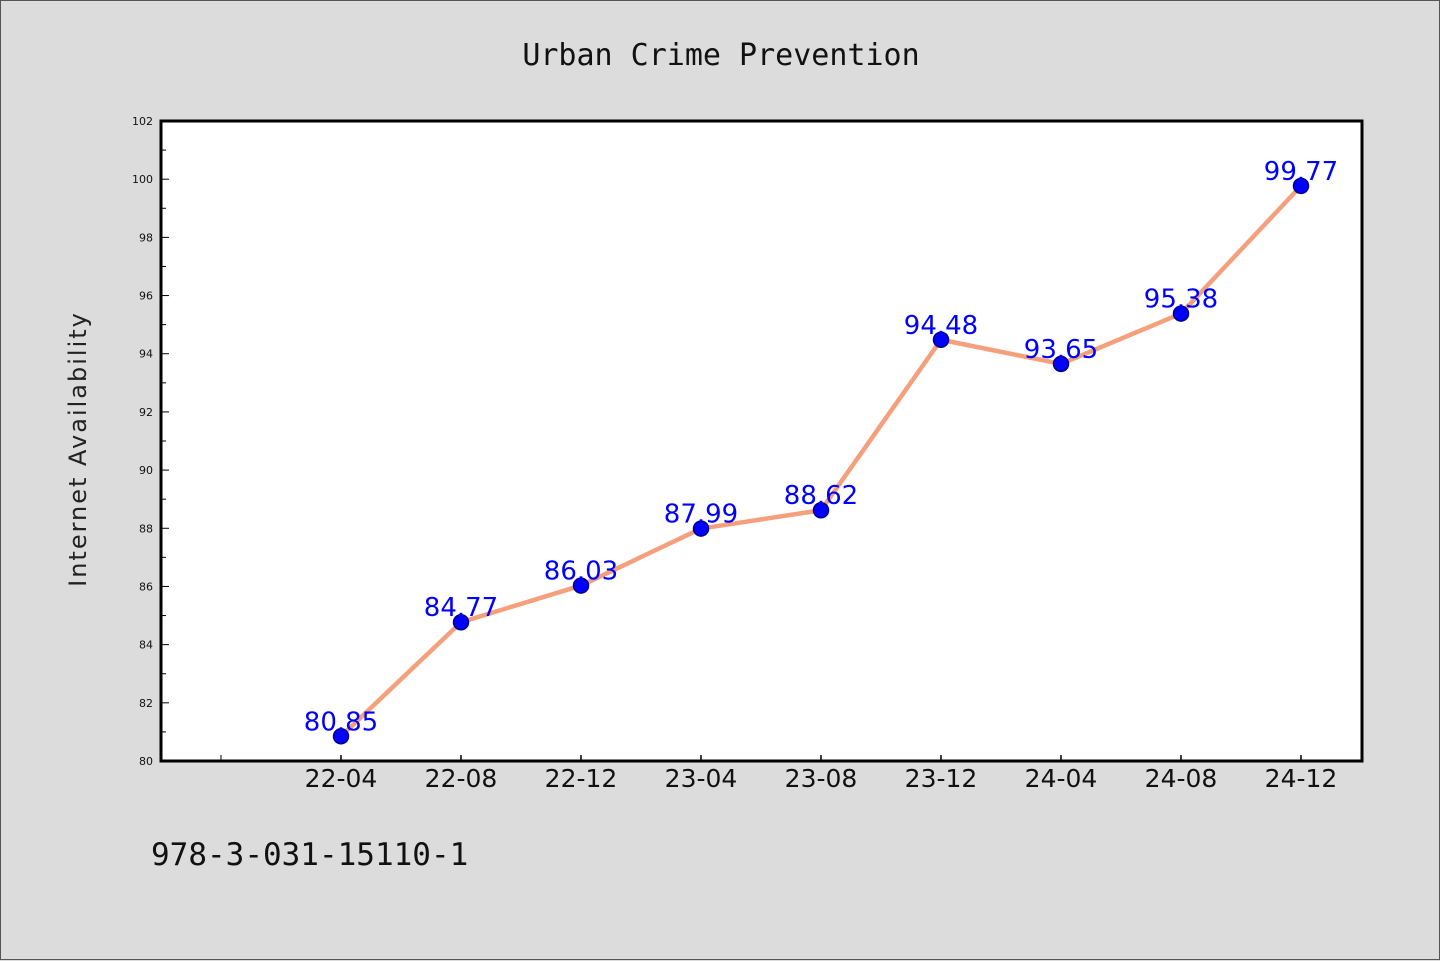  I want to click on isbn-text: 978-3-031-15110-1, so click(309, 855).